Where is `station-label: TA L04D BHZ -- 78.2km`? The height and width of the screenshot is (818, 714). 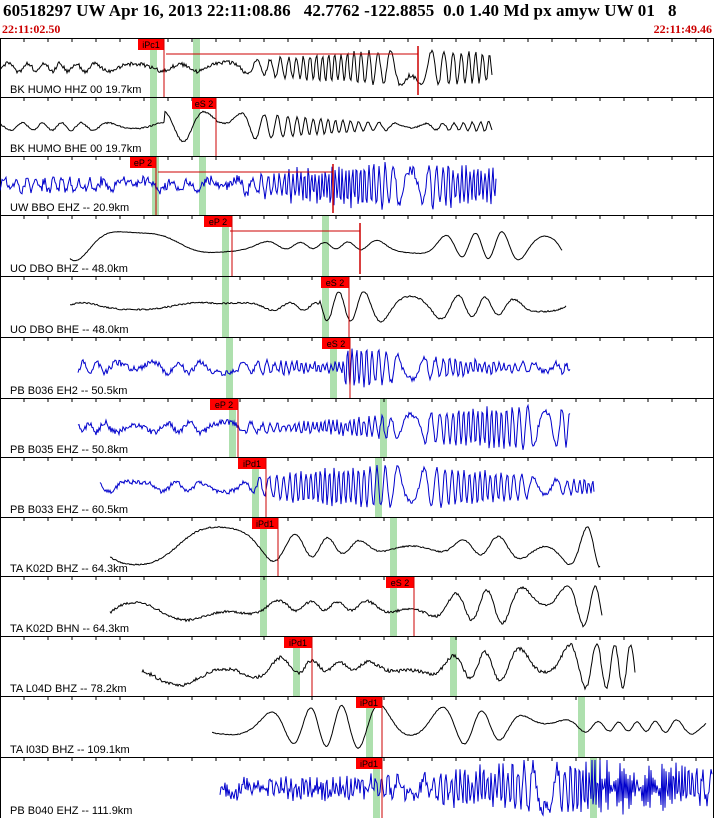 station-label: TA L04D BHZ -- 78.2km is located at coordinates (68, 689).